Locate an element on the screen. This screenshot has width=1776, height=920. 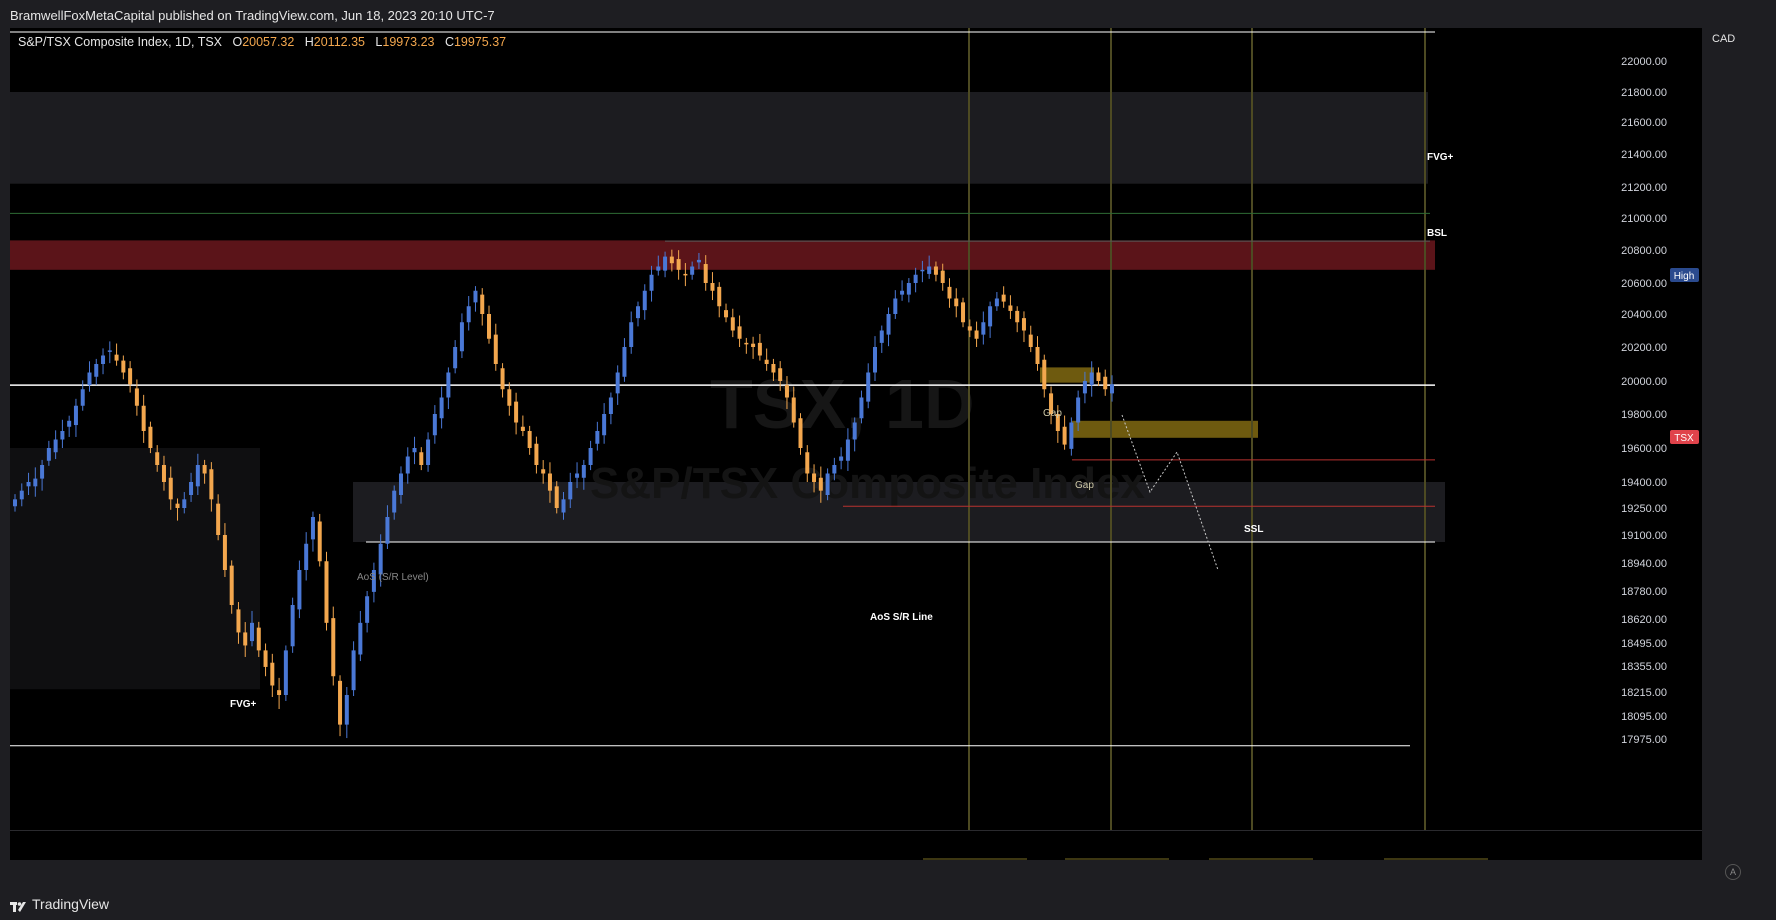
price-tick-label: 18355.00 is located at coordinates (1644, 667).